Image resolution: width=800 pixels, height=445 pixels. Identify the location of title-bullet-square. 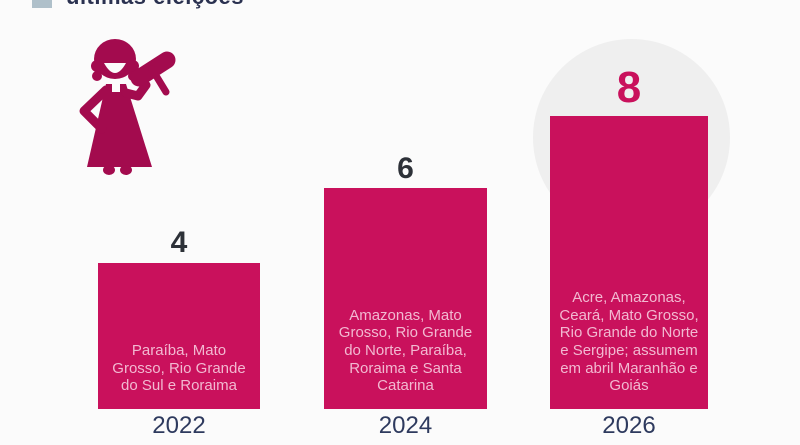
(42, 4).